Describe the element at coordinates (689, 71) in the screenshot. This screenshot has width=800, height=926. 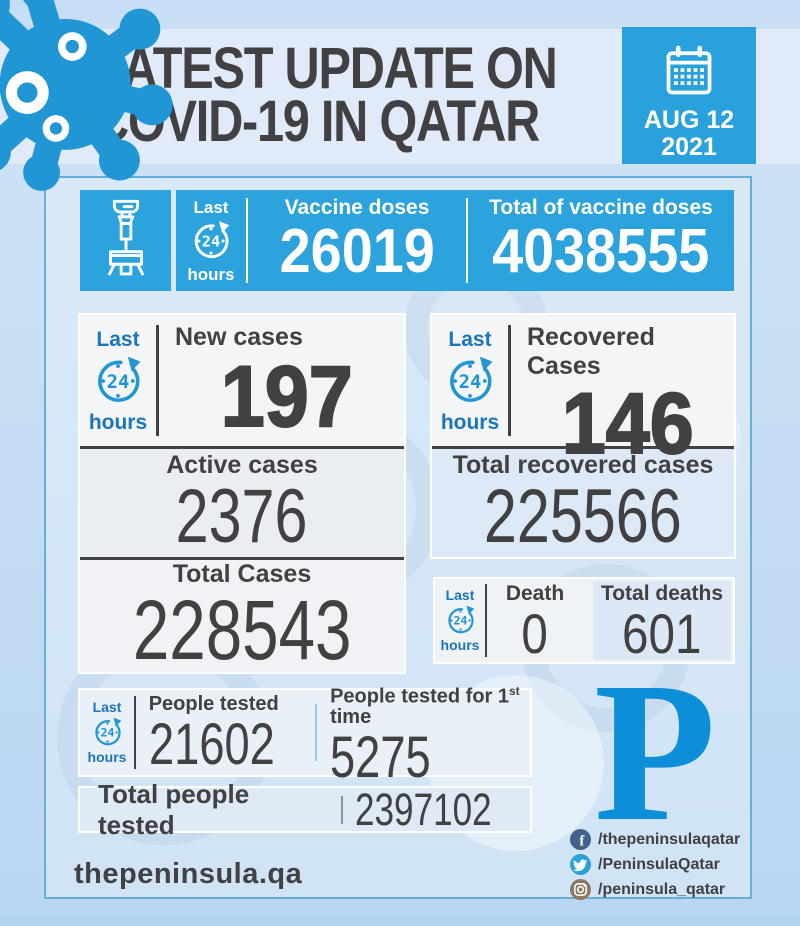
I see `calendar-icon` at that location.